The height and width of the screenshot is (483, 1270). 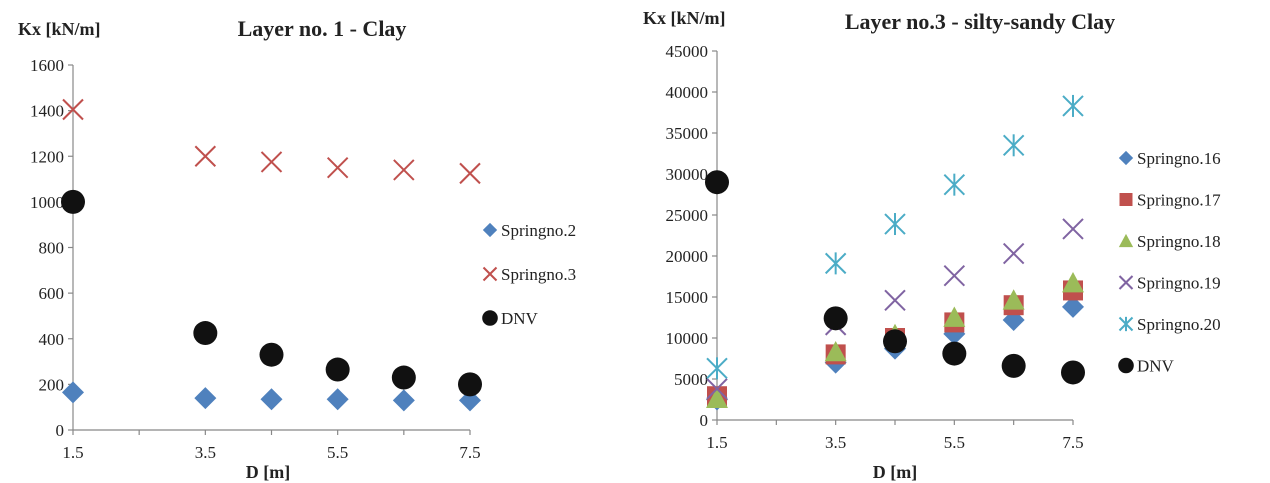 I want to click on y-tick-label: 600, so click(x=52, y=293).